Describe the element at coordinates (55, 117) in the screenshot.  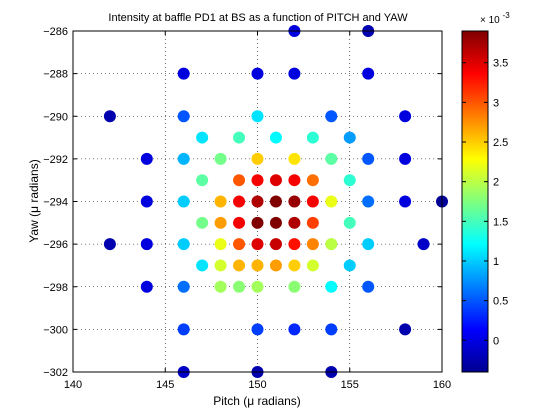
I see `y-tick-label: −290` at that location.